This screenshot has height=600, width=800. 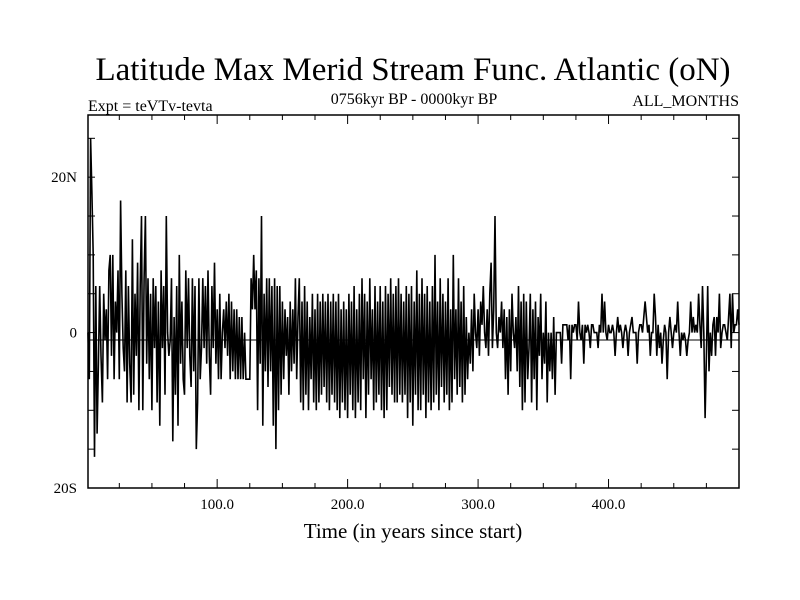 What do you see at coordinates (74, 334) in the screenshot?
I see `y-tick-label: 0` at bounding box center [74, 334].